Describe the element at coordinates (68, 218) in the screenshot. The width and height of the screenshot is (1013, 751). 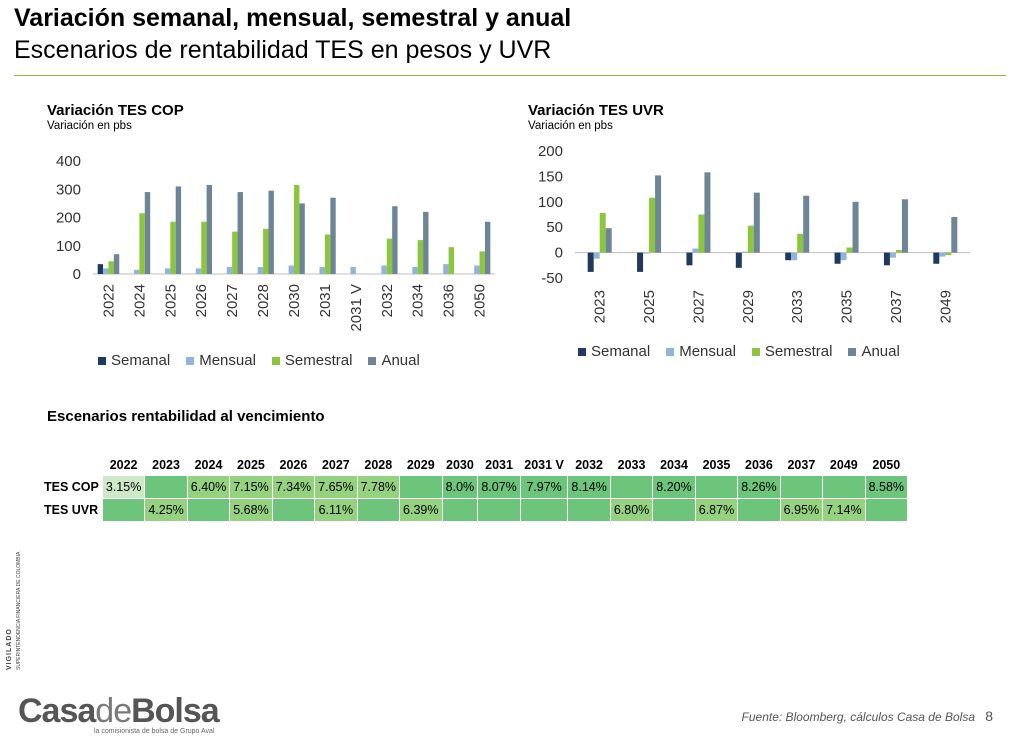
I see `chart-cop-ytick: 200` at that location.